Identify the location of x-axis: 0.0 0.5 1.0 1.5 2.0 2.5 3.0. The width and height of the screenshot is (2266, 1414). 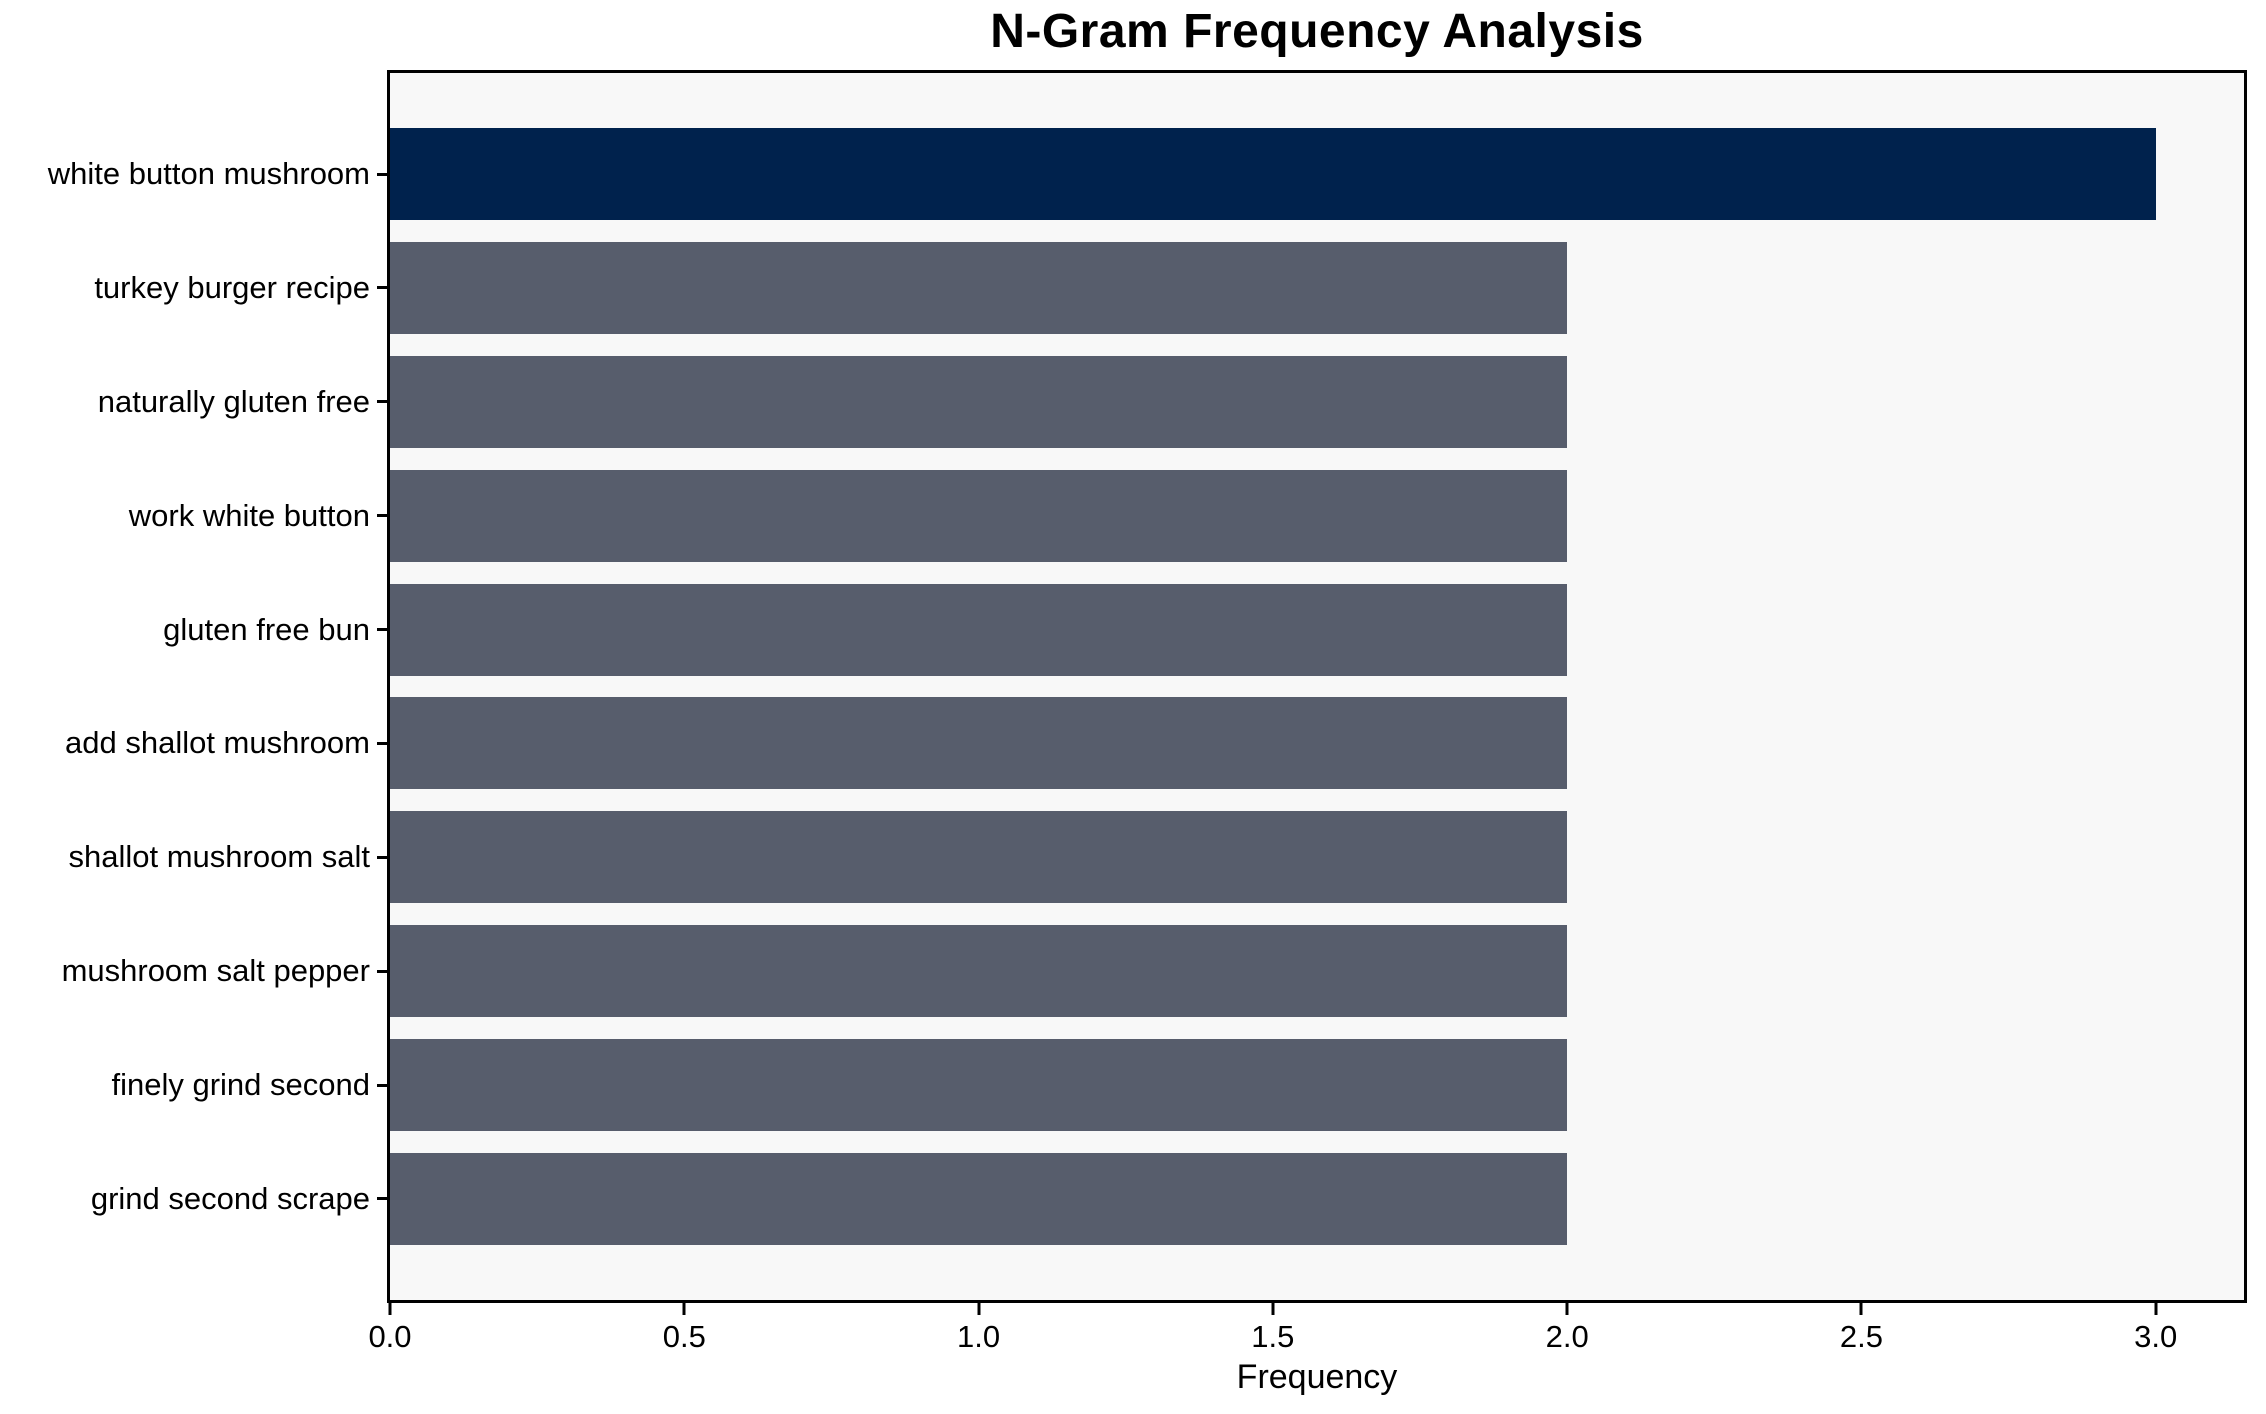
(1306, 1333).